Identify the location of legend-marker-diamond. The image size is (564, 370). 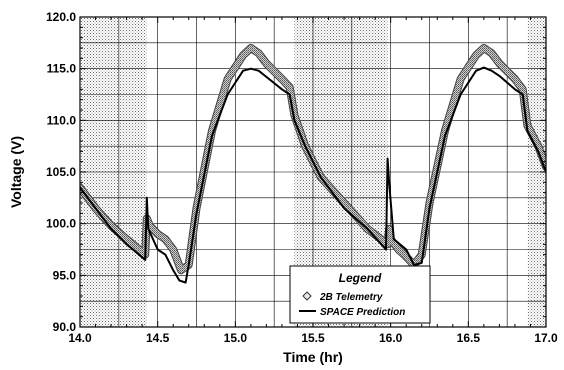
(307, 296).